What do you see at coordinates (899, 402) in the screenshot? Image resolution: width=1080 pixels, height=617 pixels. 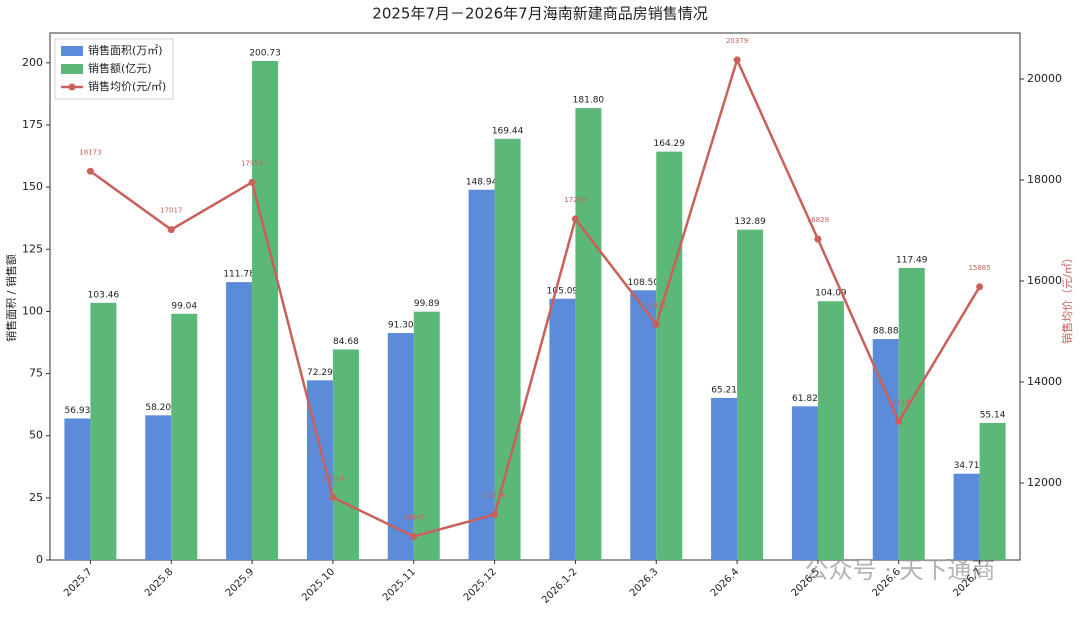 I see `price-value-label: 13219` at bounding box center [899, 402].